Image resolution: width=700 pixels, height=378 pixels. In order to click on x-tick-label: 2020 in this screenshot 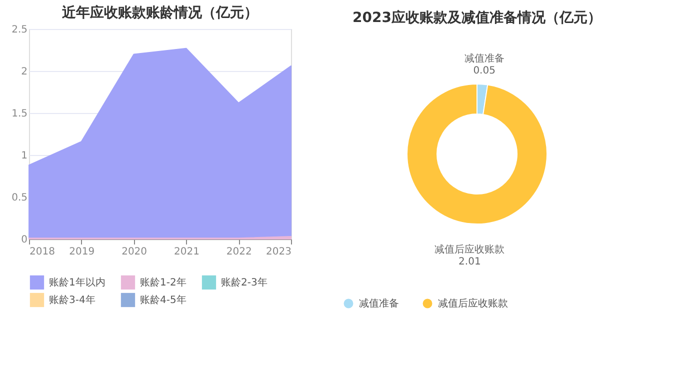, I will do `click(135, 252)`.